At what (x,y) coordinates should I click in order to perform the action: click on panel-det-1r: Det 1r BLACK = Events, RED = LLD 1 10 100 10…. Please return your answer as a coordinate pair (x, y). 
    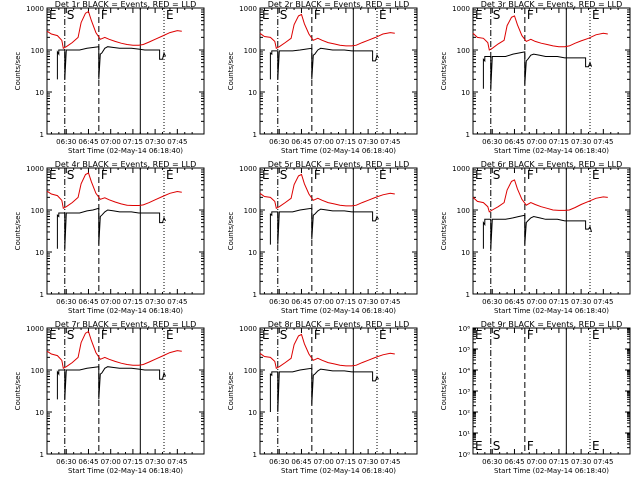
    Looking at the image, I should click on (109, 77).